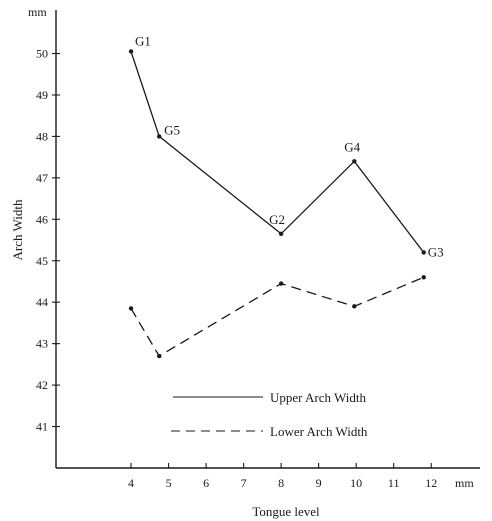 The width and height of the screenshot is (492, 521). What do you see at coordinates (169, 483) in the screenshot?
I see `x-tick-label: 5` at bounding box center [169, 483].